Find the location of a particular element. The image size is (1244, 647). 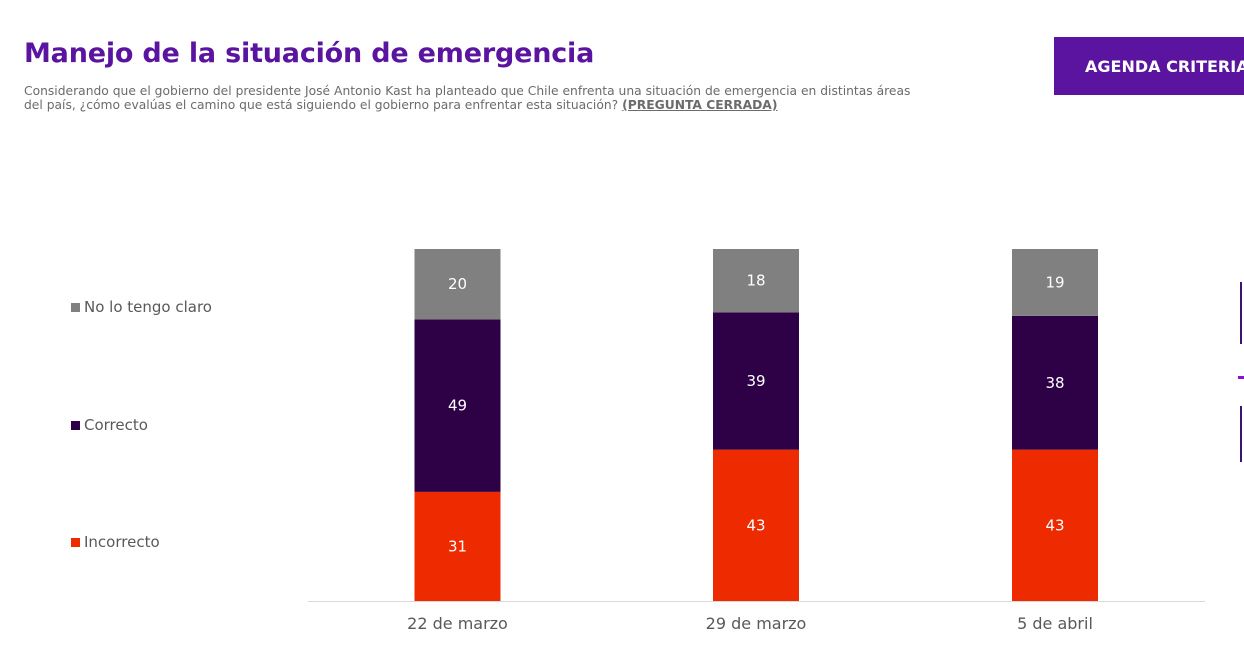

chart-title: Manejo de la situación de emergencia is located at coordinates (309, 53).